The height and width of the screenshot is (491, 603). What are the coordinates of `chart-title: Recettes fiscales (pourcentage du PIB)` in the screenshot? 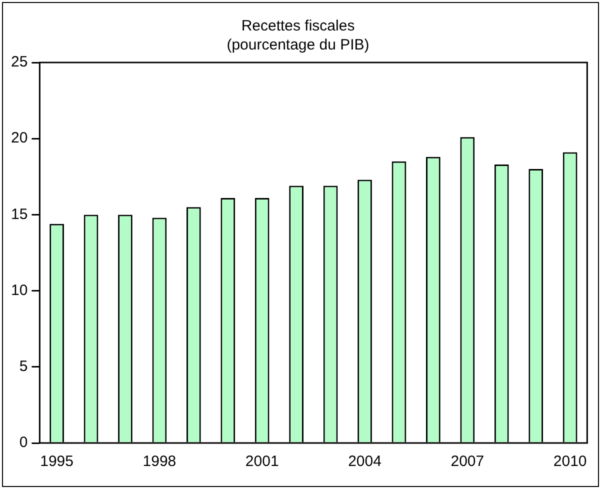 It's located at (298, 36).